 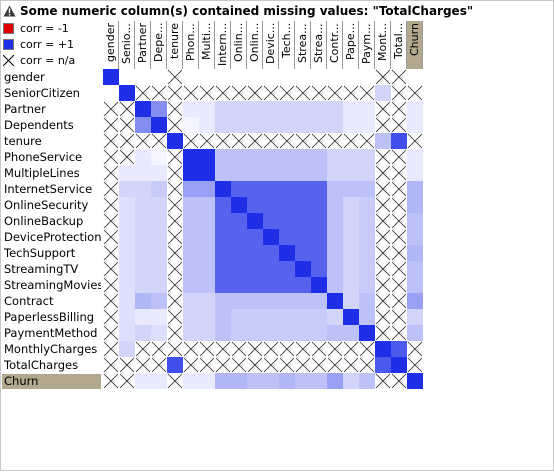 What do you see at coordinates (40, 253) in the screenshot?
I see `row-label: TechSupport` at bounding box center [40, 253].